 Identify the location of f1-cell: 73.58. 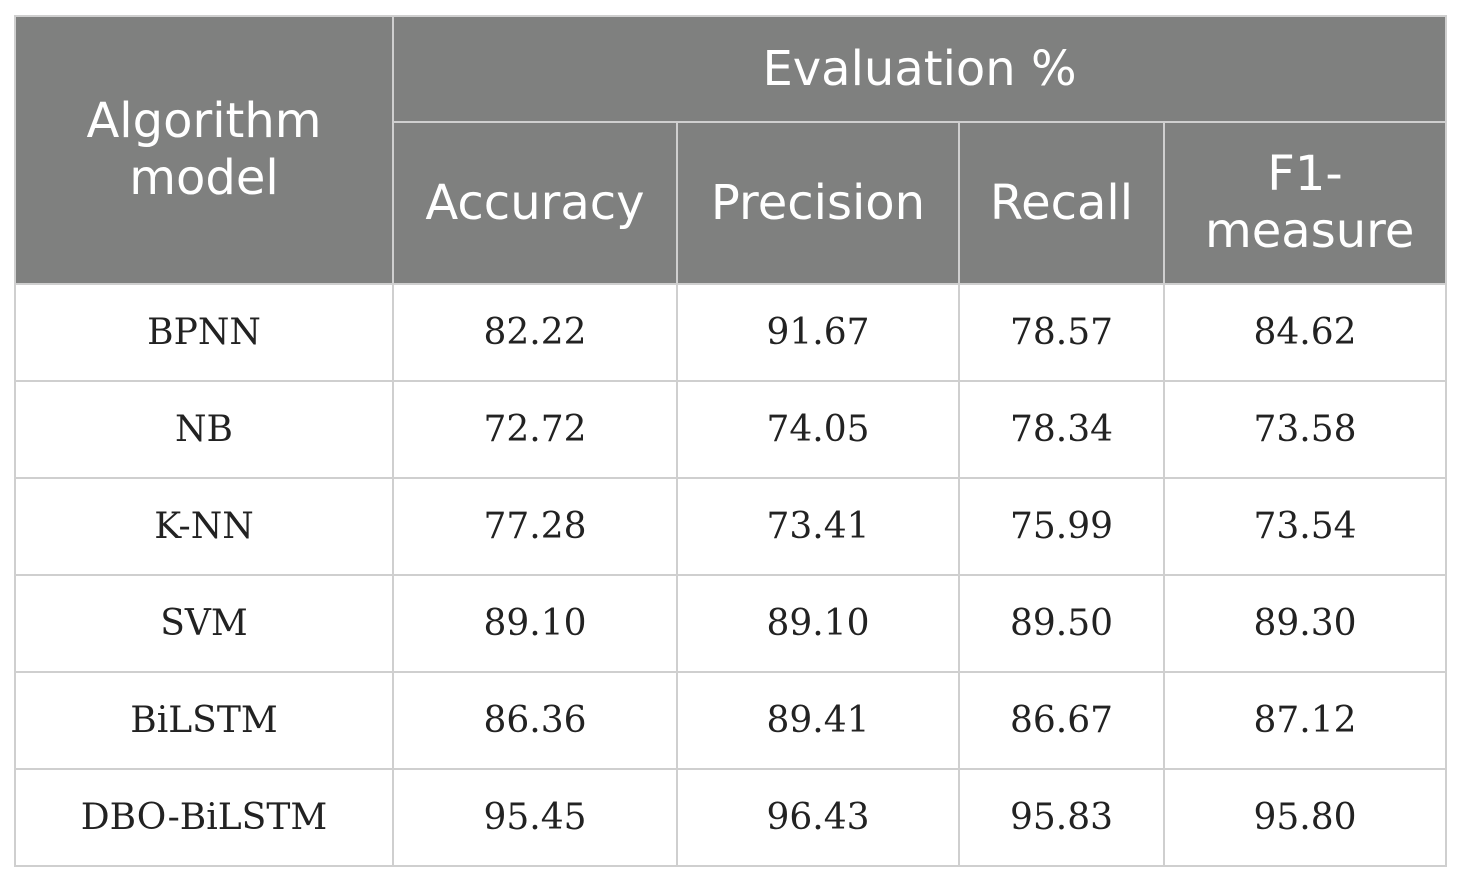
(1305, 429).